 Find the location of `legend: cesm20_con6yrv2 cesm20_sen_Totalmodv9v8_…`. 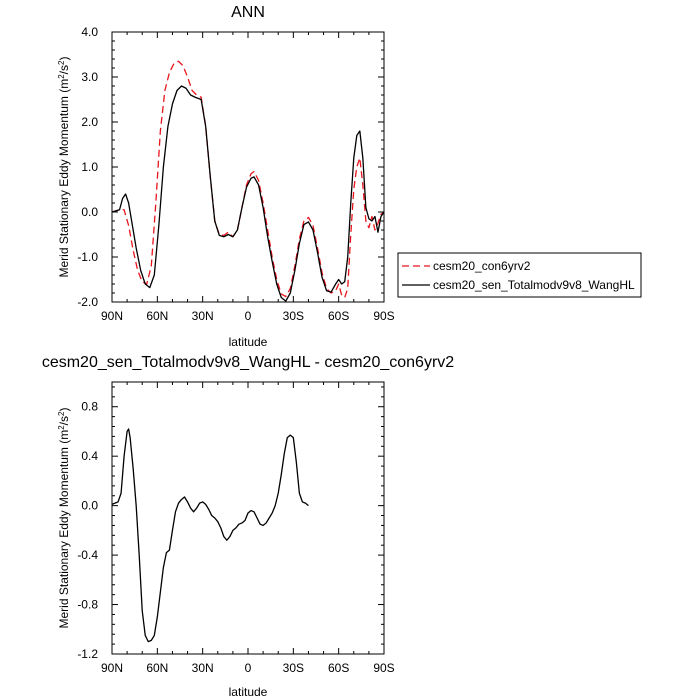

legend: cesm20_con6yrv2 cesm20_sen_Totalmodv9v8_… is located at coordinates (519, 275).